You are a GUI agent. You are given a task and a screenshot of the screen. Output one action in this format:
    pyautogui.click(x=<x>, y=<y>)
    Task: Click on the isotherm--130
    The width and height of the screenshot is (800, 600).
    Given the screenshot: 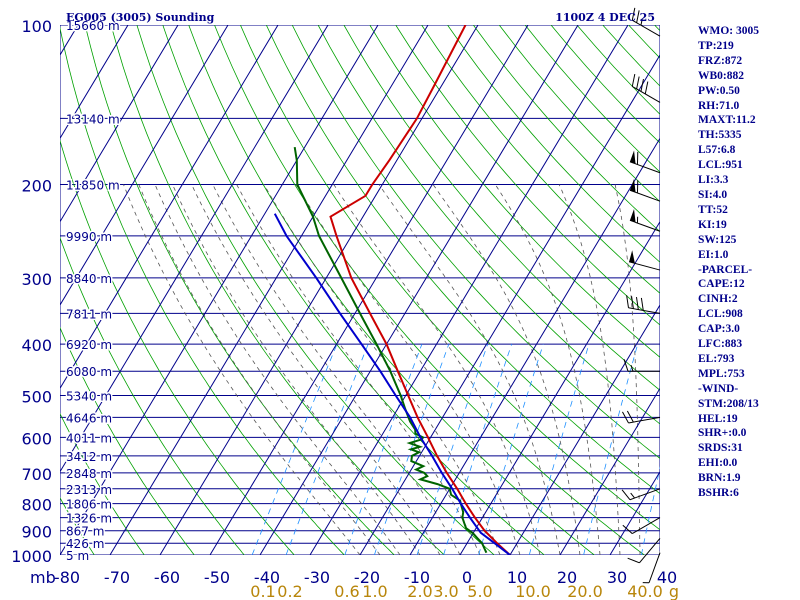 What is the action you would take?
    pyautogui.click(x=94, y=82)
    